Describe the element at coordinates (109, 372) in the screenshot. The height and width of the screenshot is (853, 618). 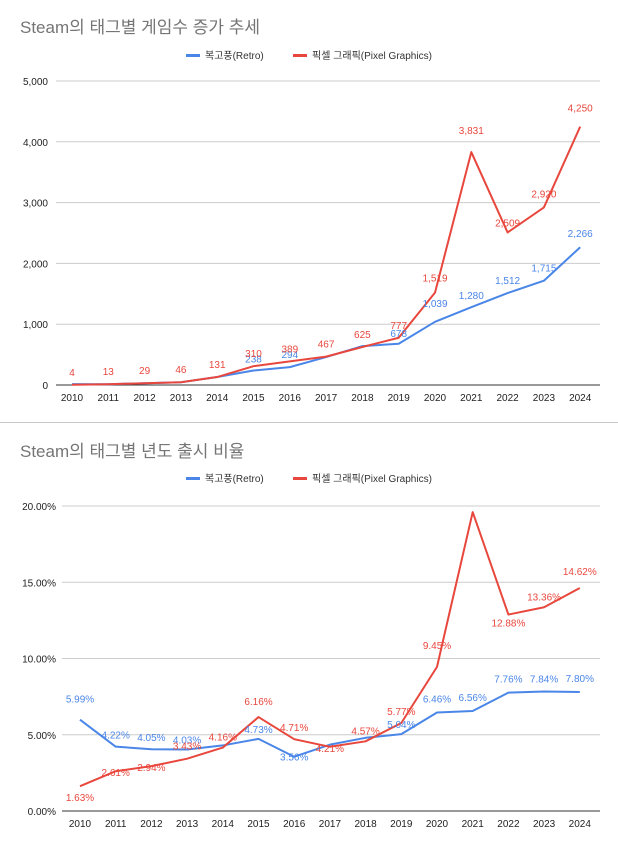
I see `data-label: 13` at that location.